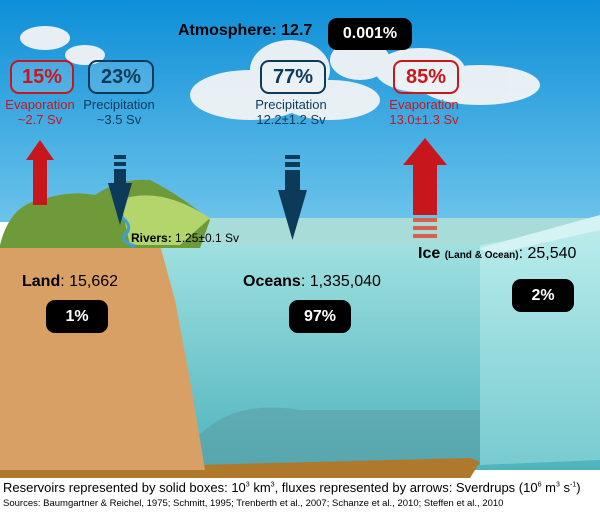 The image size is (600, 514). Describe the element at coordinates (548, 487) in the screenshot. I see `note-text: m` at that location.